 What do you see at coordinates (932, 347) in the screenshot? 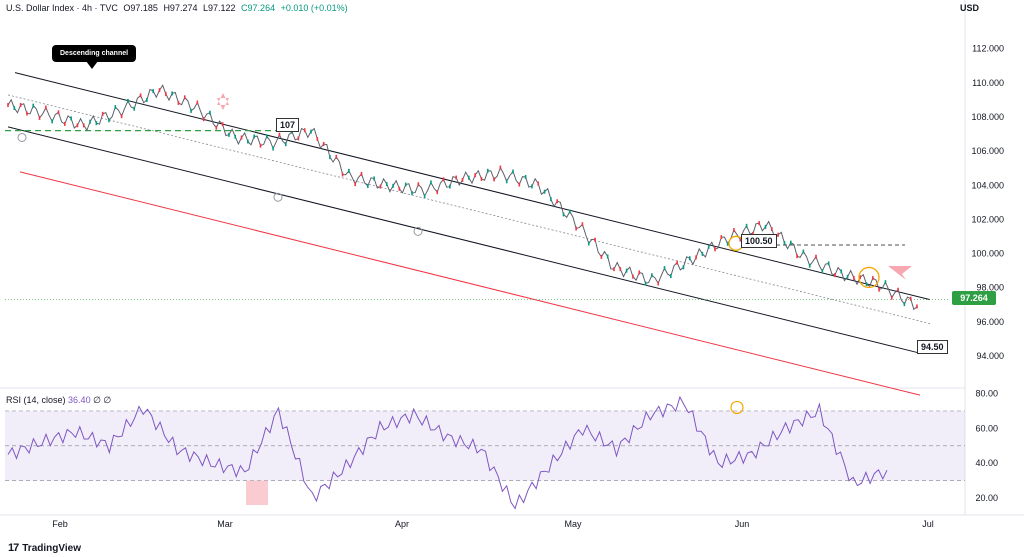
I see `level-94-50-label: 94.50` at bounding box center [932, 347].